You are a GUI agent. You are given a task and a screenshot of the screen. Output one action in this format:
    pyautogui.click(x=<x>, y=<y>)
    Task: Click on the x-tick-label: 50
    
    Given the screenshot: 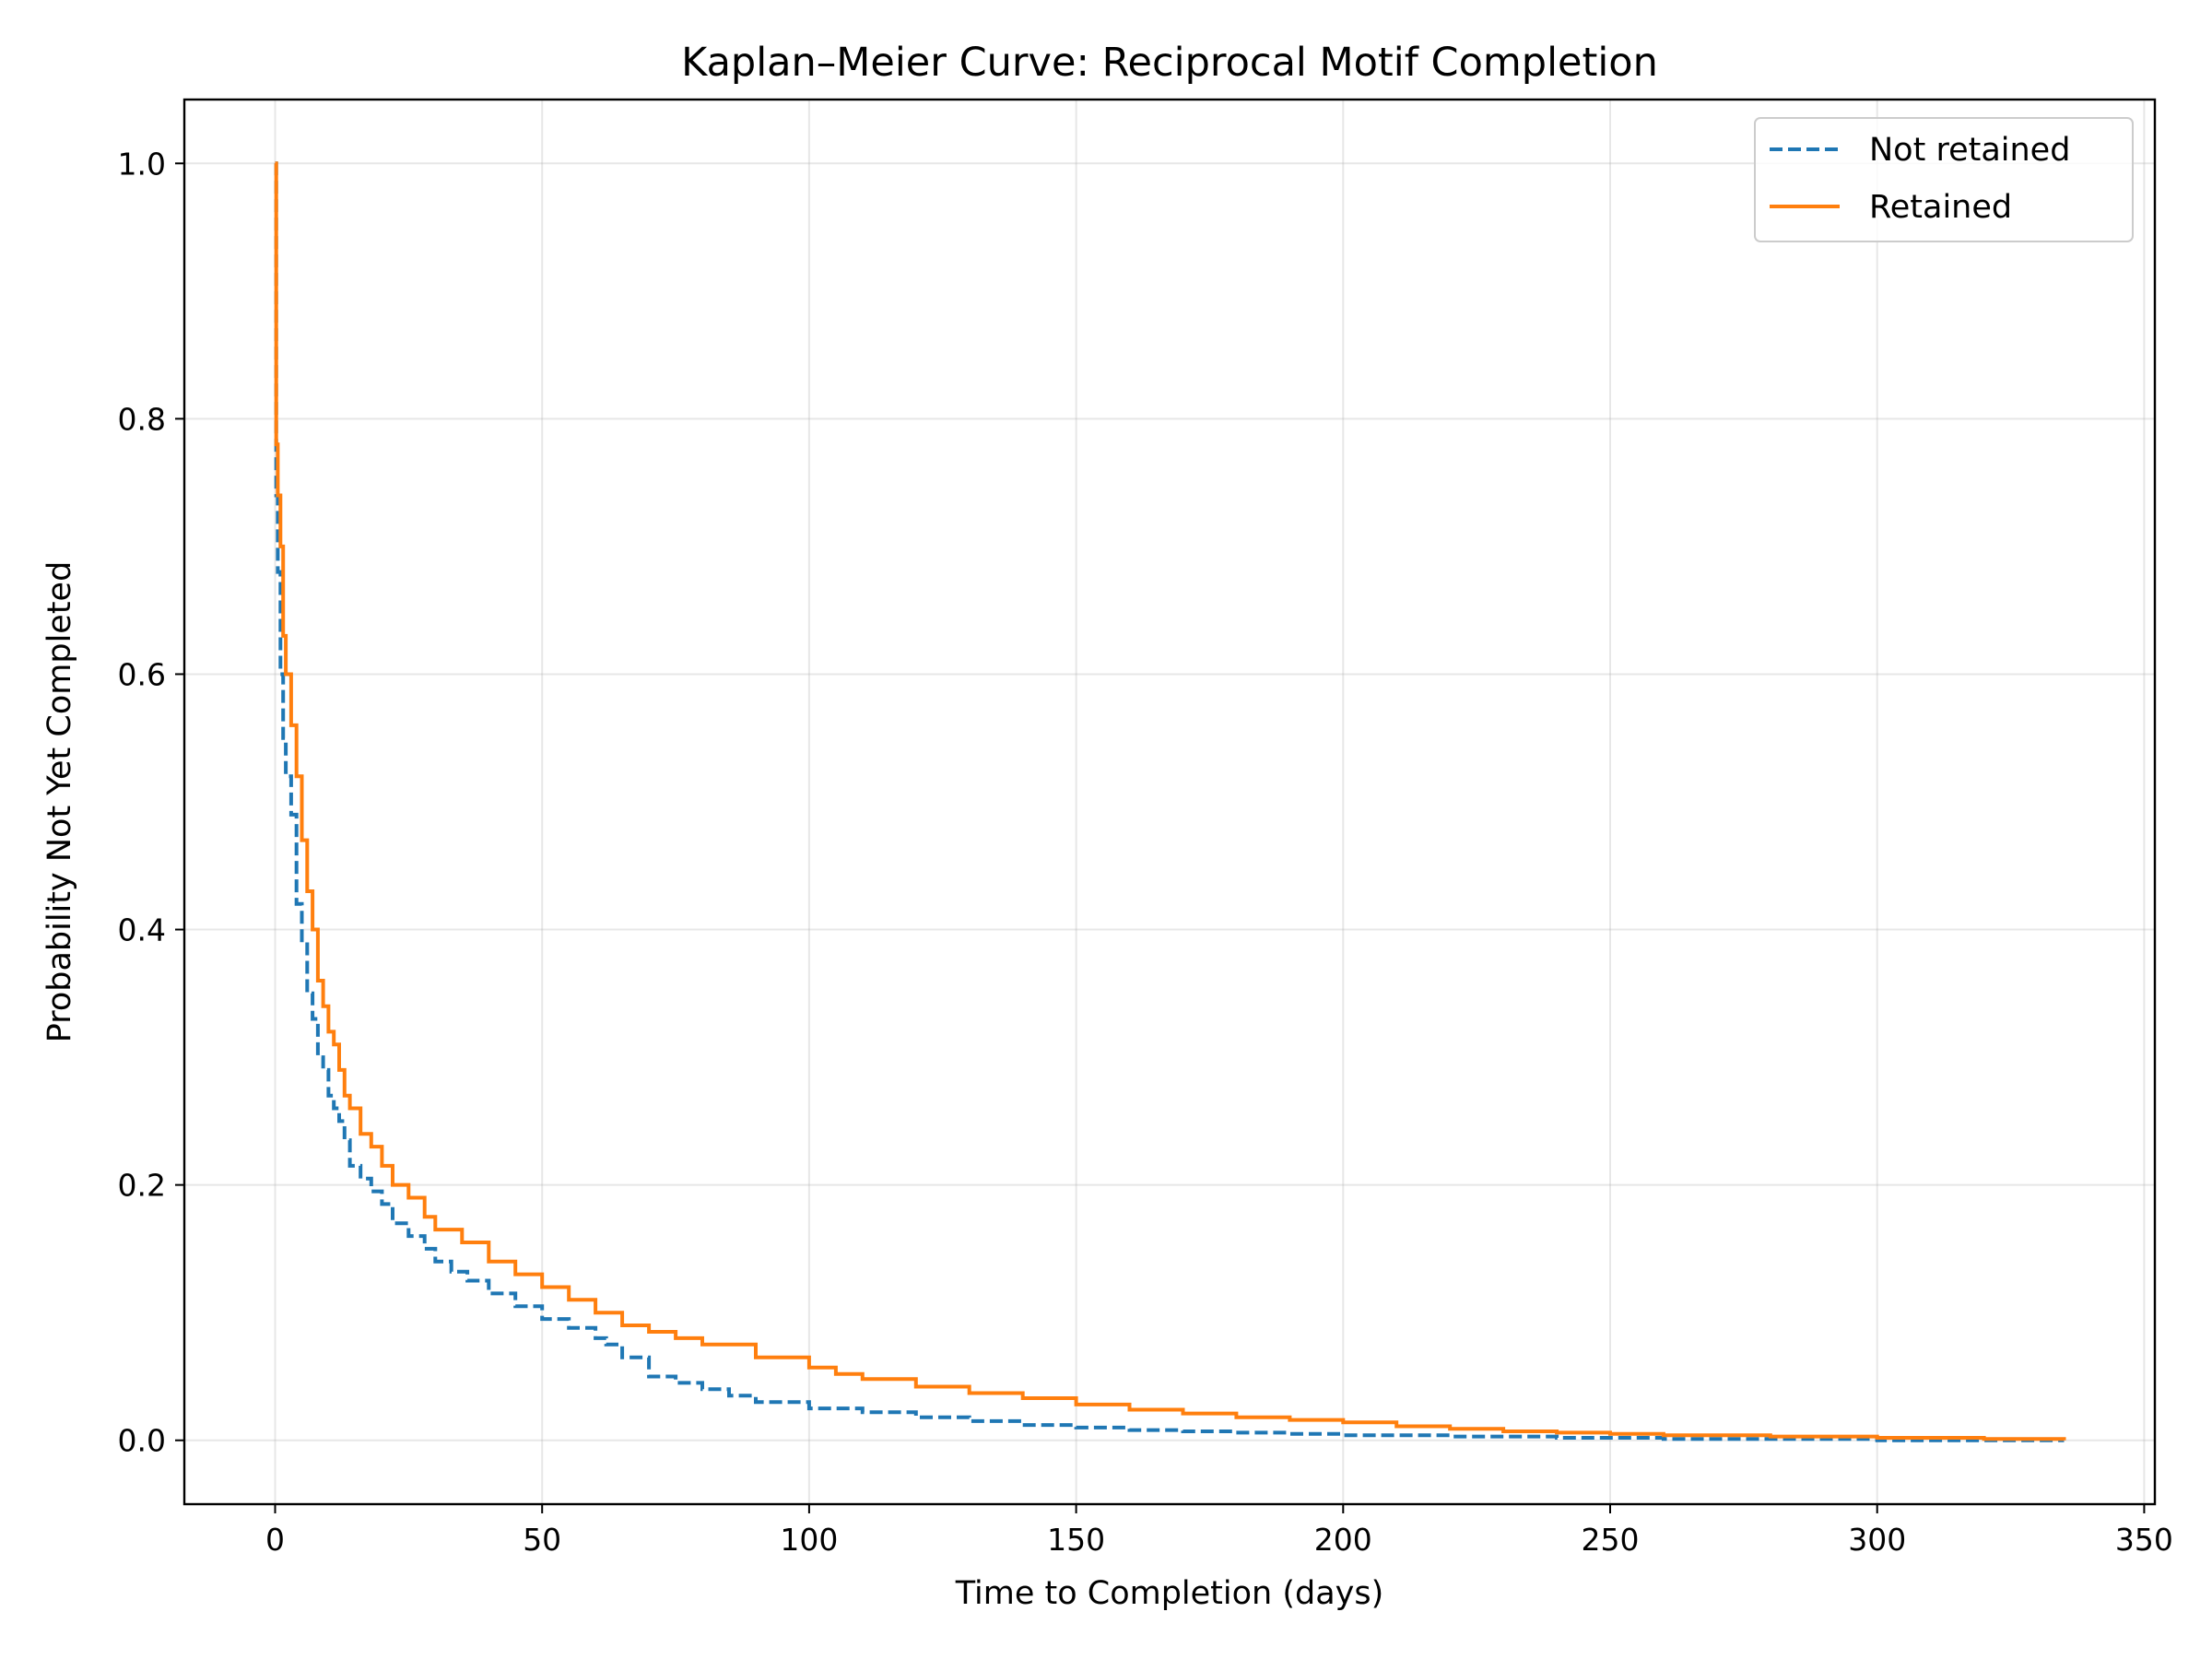 What is the action you would take?
    pyautogui.click(x=542, y=1540)
    